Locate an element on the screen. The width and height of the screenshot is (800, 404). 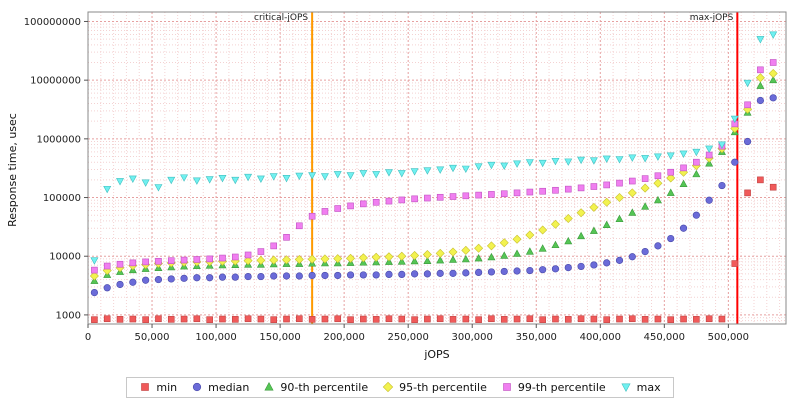
legend-label-min: min is located at coordinates (167, 387).